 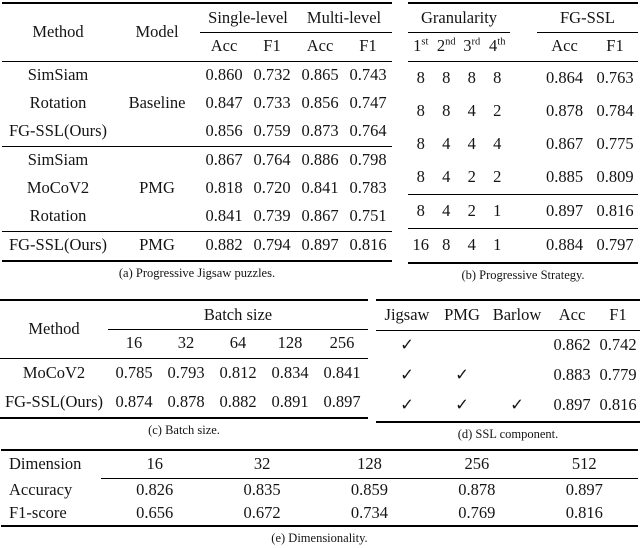 I want to click on row-label-cell: Accuracy, so click(x=41, y=489).